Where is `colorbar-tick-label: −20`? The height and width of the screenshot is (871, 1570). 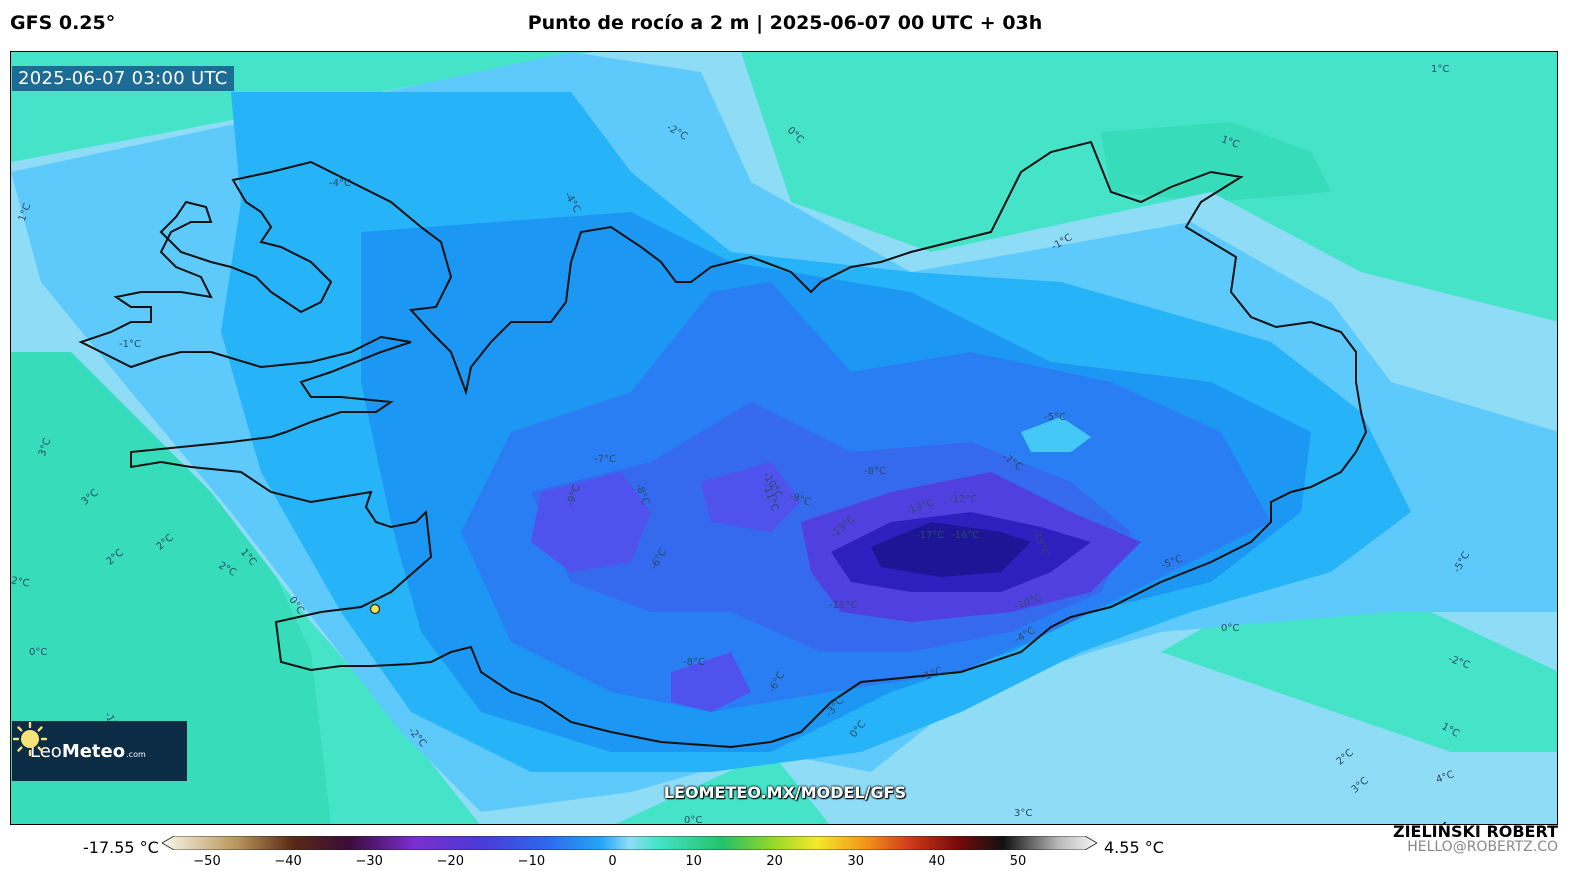
colorbar-tick-label: −20 is located at coordinates (450, 861).